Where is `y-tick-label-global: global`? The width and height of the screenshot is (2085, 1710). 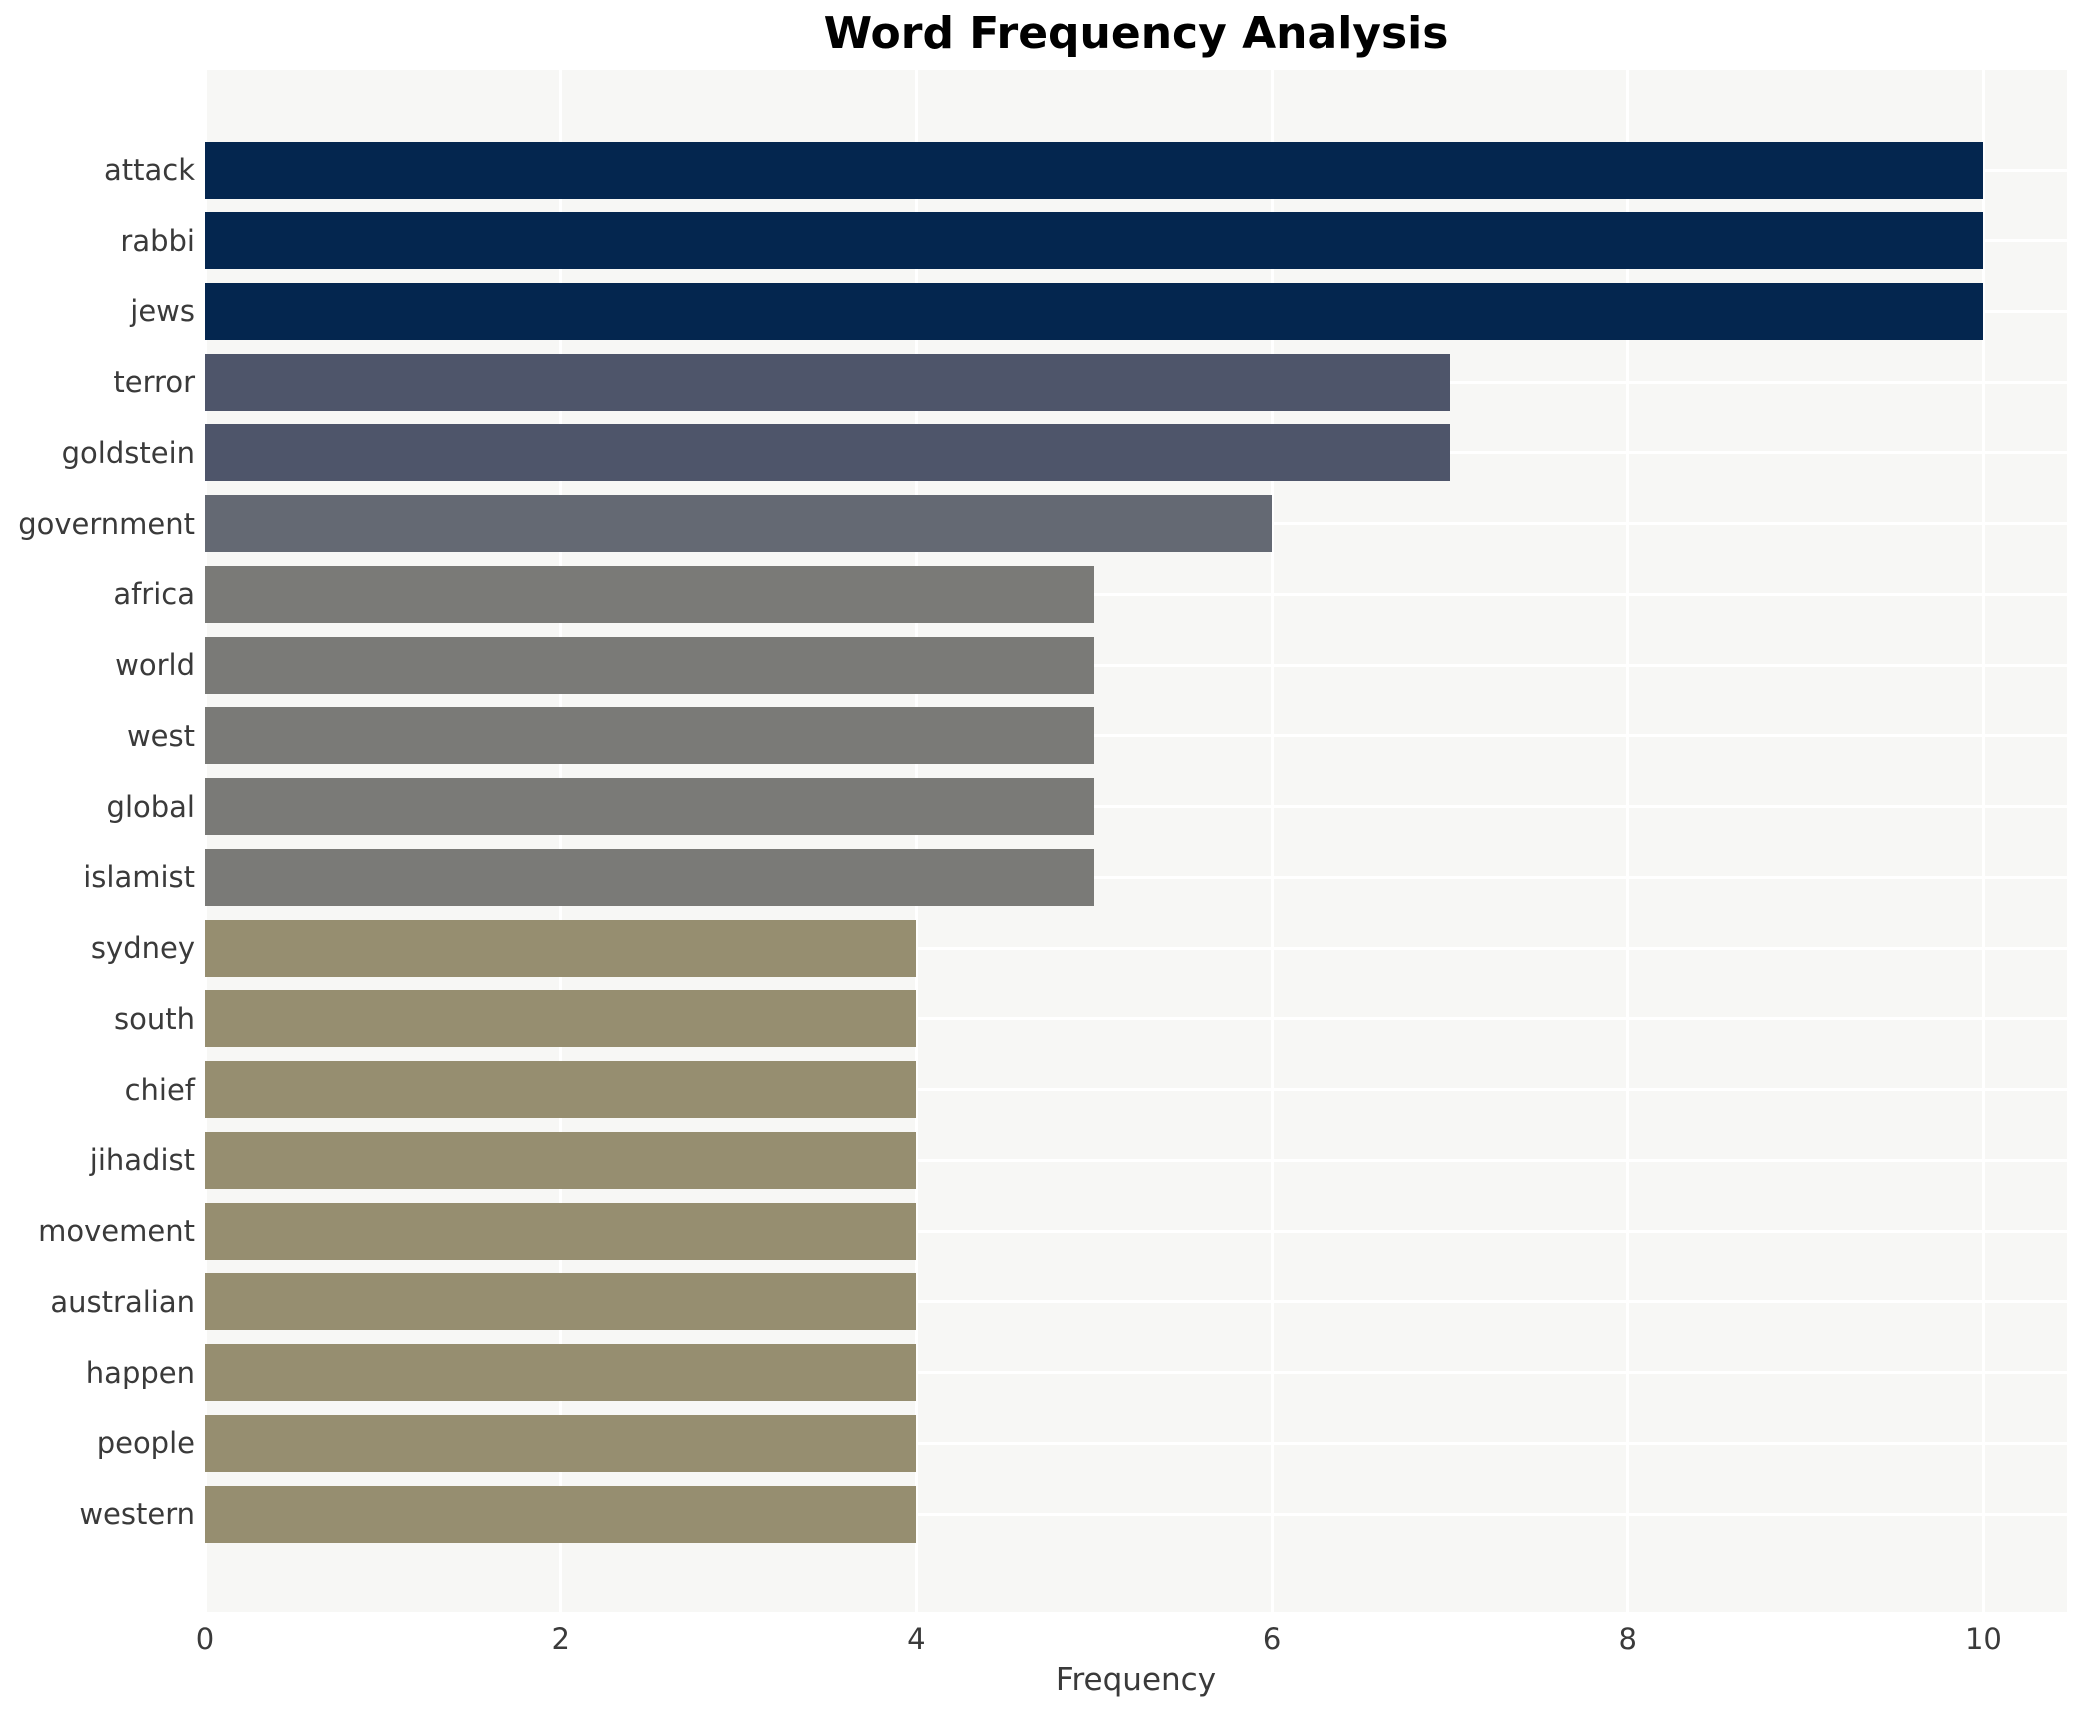 y-tick-label-global: global is located at coordinates (150, 806).